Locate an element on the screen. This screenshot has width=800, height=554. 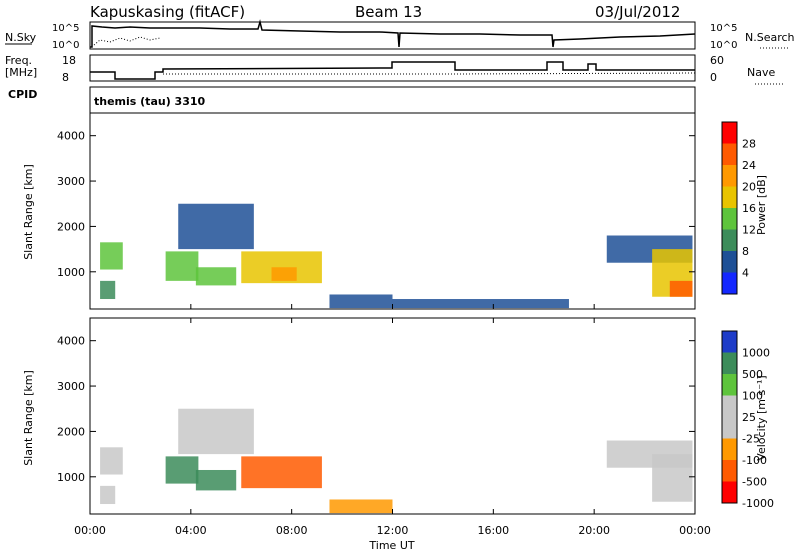
colorbar-tick-label: 16 is located at coordinates (749, 208).